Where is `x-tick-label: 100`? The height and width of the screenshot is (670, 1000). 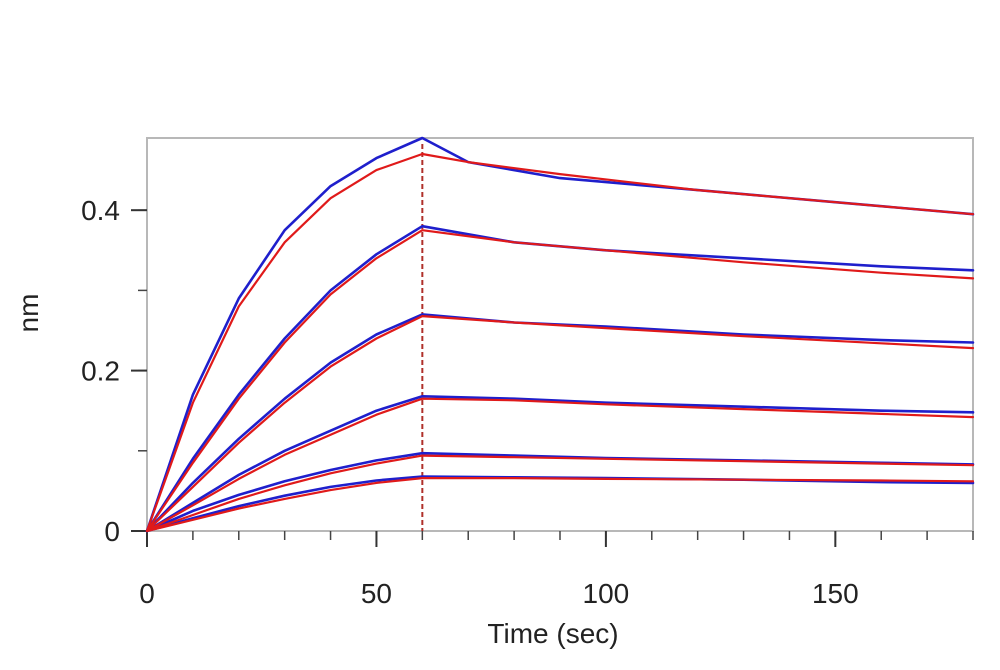
x-tick-label: 100 is located at coordinates (606, 593).